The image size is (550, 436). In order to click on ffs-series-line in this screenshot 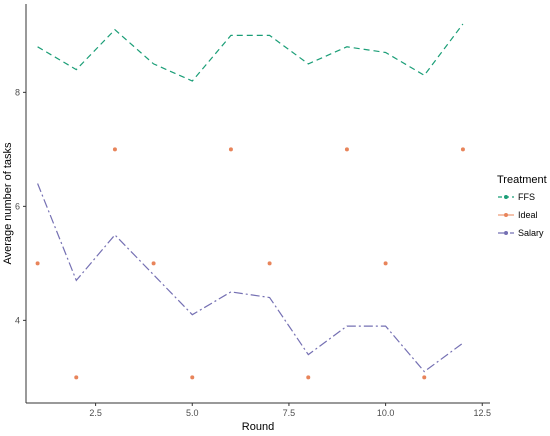, I will do `click(250, 52)`.